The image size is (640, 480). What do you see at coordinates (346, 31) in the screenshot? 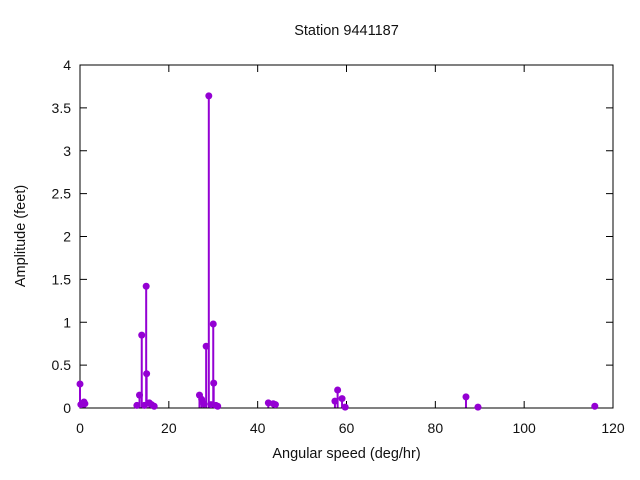
I see `chart-title: Station 9441187` at bounding box center [346, 31].